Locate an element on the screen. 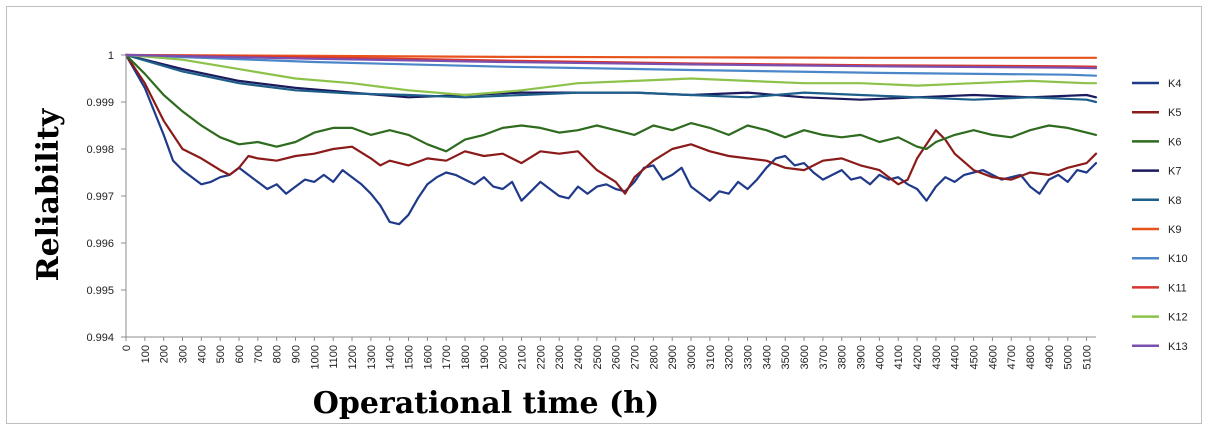 This screenshot has height=430, width=1210. x-tick-label: 2200 is located at coordinates (541, 357).